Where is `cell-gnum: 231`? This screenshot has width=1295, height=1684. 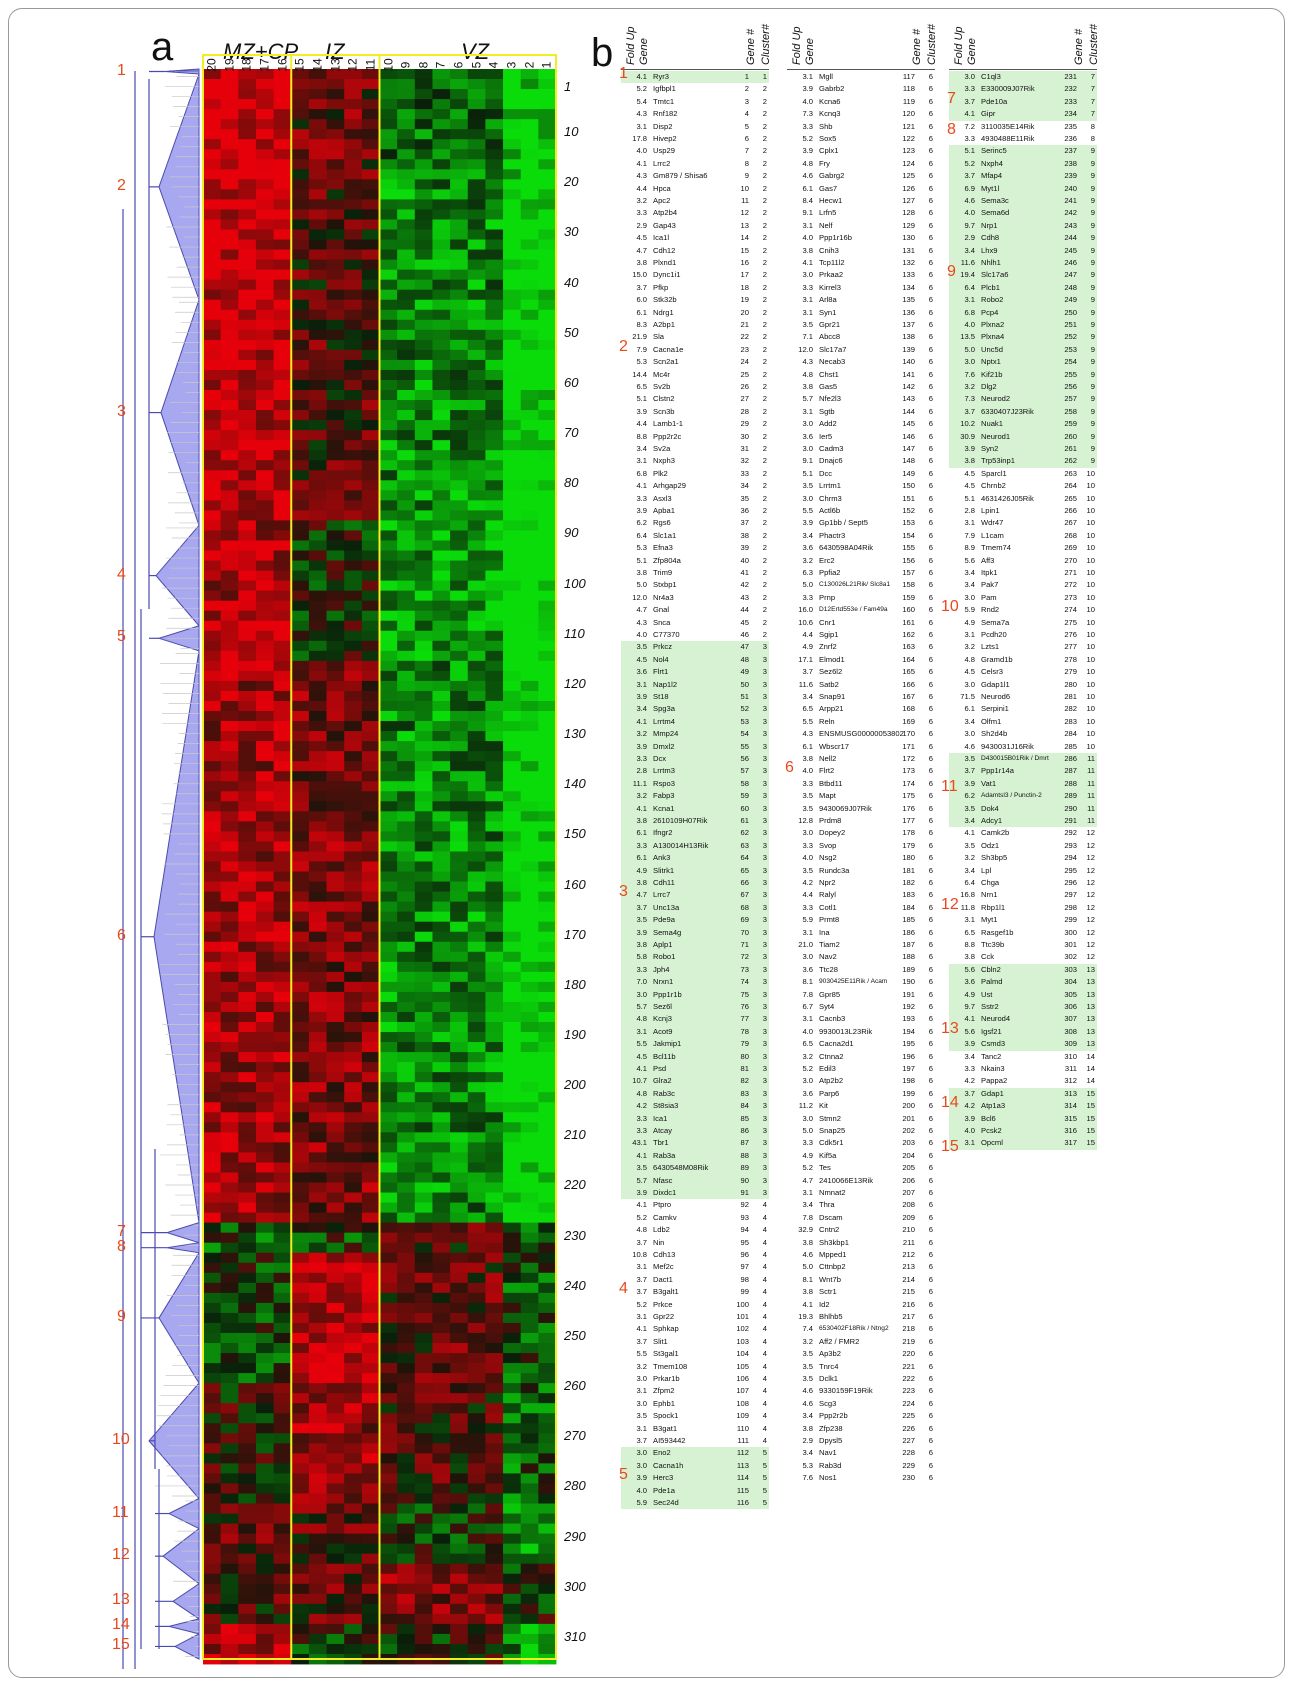
cell-gnum: 231 is located at coordinates (1070, 76).